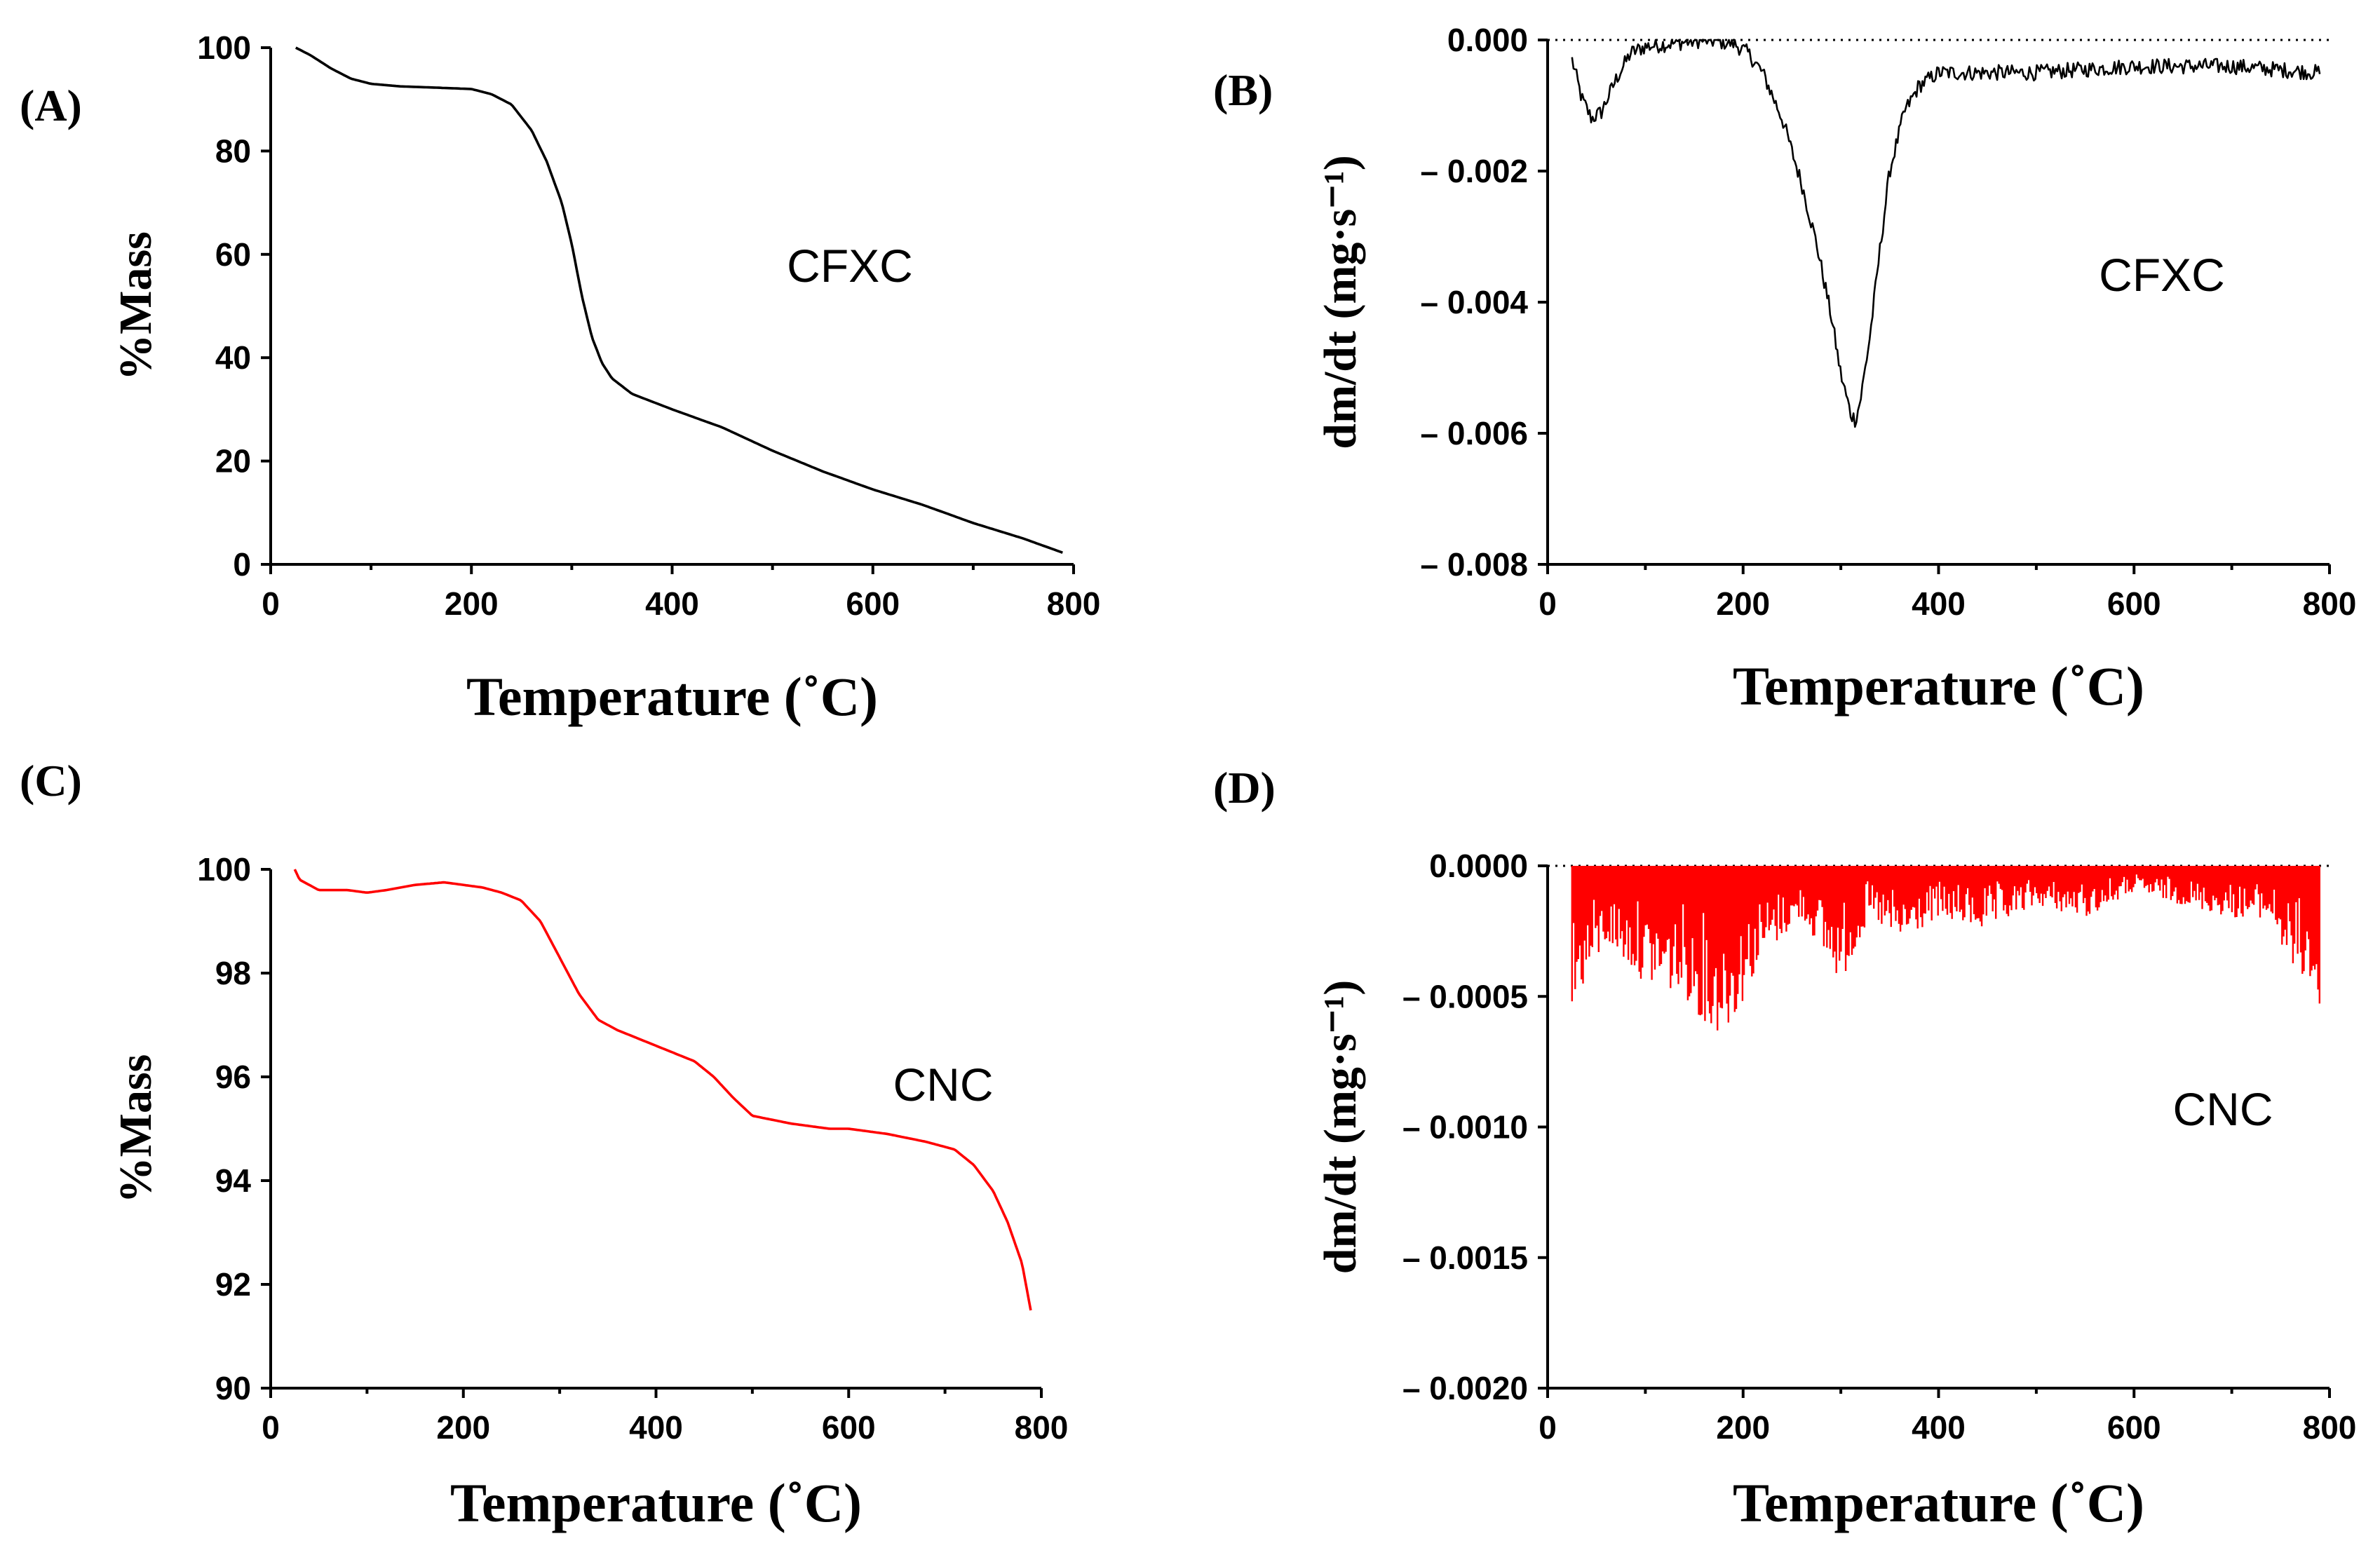 The width and height of the screenshot is (2380, 1555). Describe the element at coordinates (1475, 302) in the screenshot. I see `y-tick-label: – 0.004` at that location.